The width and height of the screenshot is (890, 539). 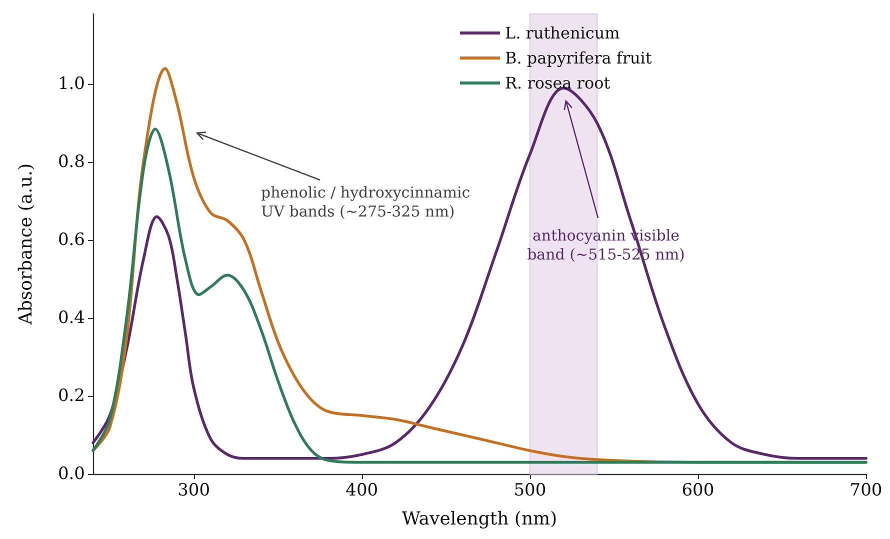 What do you see at coordinates (71, 318) in the screenshot?
I see `y-tick-label: 0.4` at bounding box center [71, 318].